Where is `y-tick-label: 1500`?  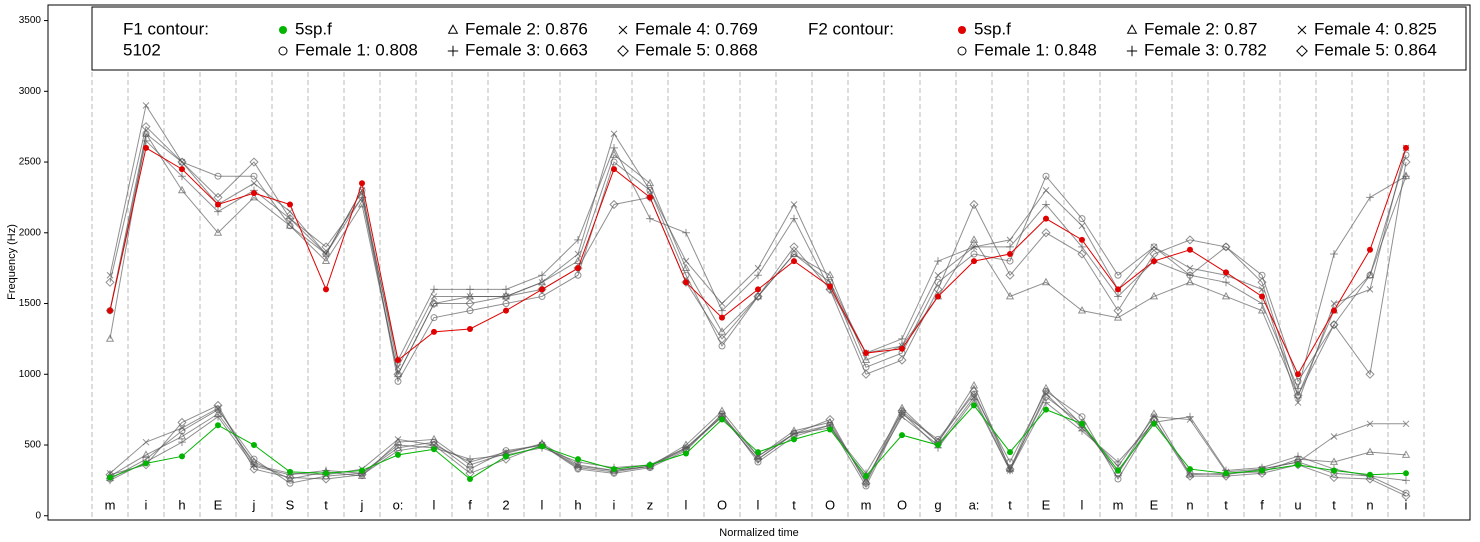 y-tick-label: 1500 is located at coordinates (30, 303).